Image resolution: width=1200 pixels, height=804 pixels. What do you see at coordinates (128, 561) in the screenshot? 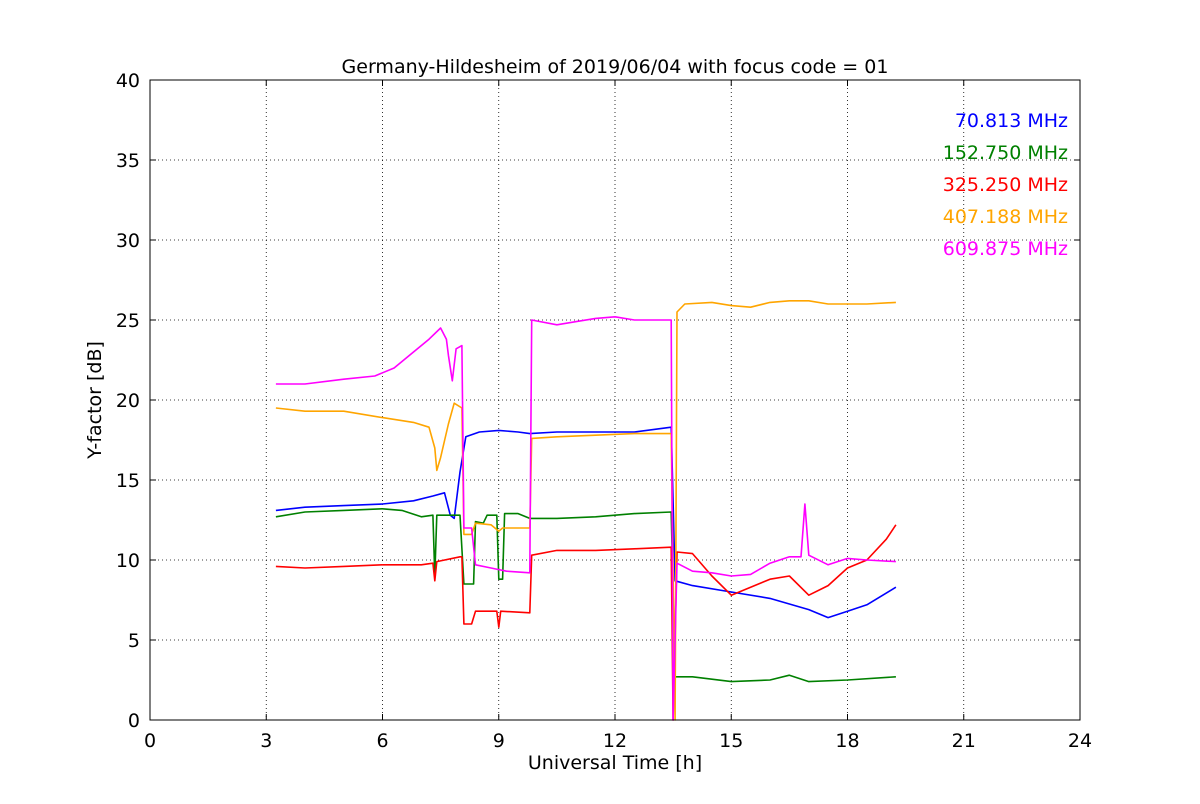
I see `y-tick-label: 10` at bounding box center [128, 561].